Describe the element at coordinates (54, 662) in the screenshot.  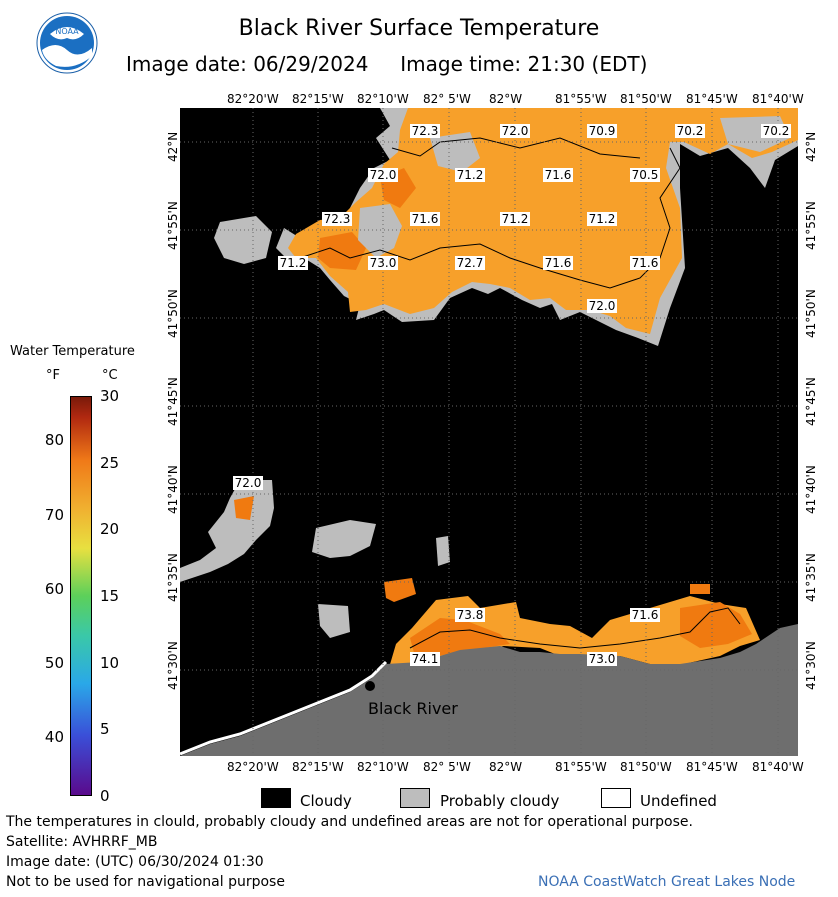
I see `legend-f-tick: 50` at that location.